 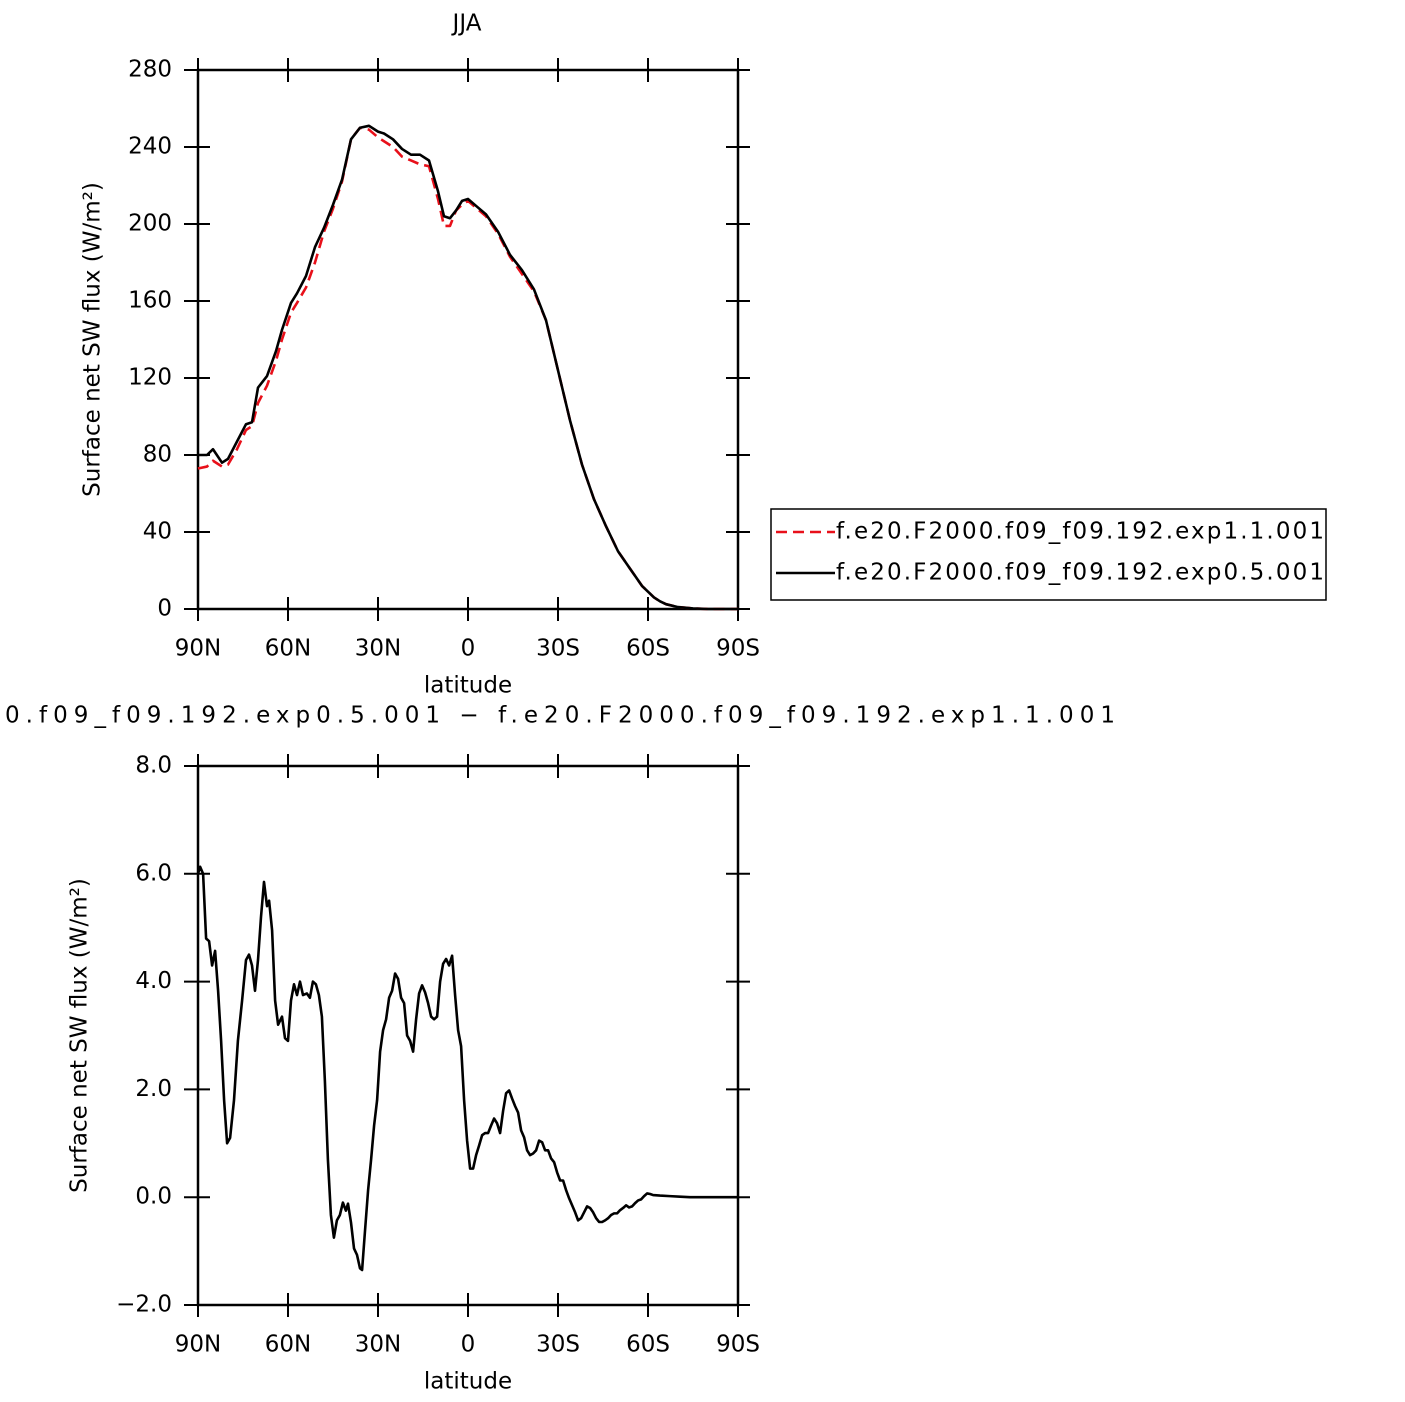 What do you see at coordinates (144, 1305) in the screenshot?
I see `y-tick-label: −2.0` at bounding box center [144, 1305].